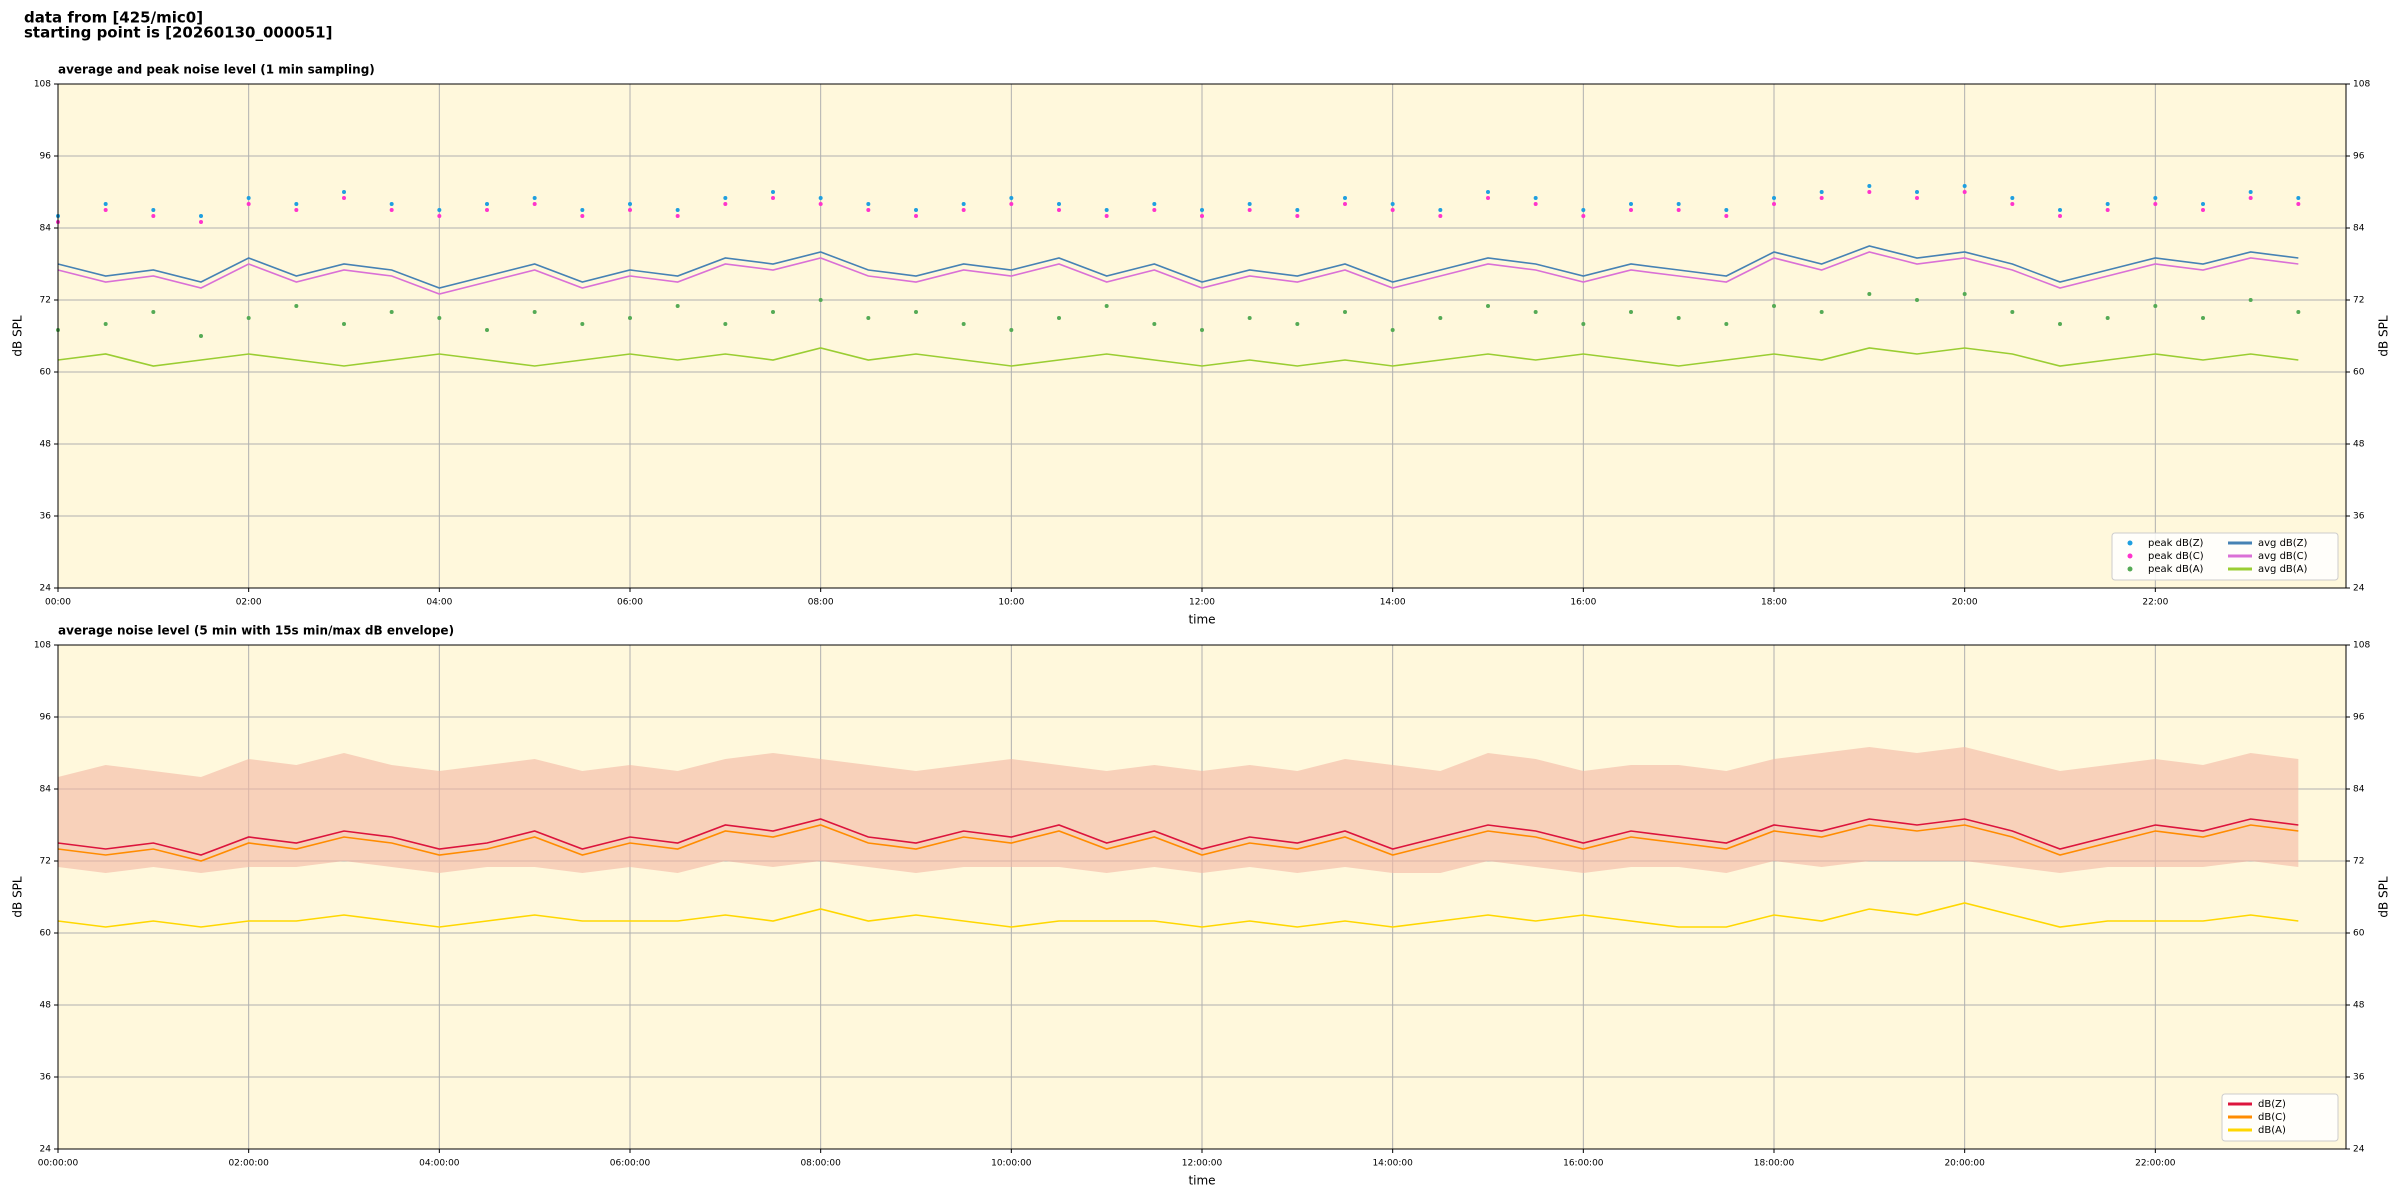 Image resolution: width=2400 pixels, height=1200 pixels. What do you see at coordinates (1392, 1164) in the screenshot?
I see `x-tick-label: 14:00:00` at bounding box center [1392, 1164].